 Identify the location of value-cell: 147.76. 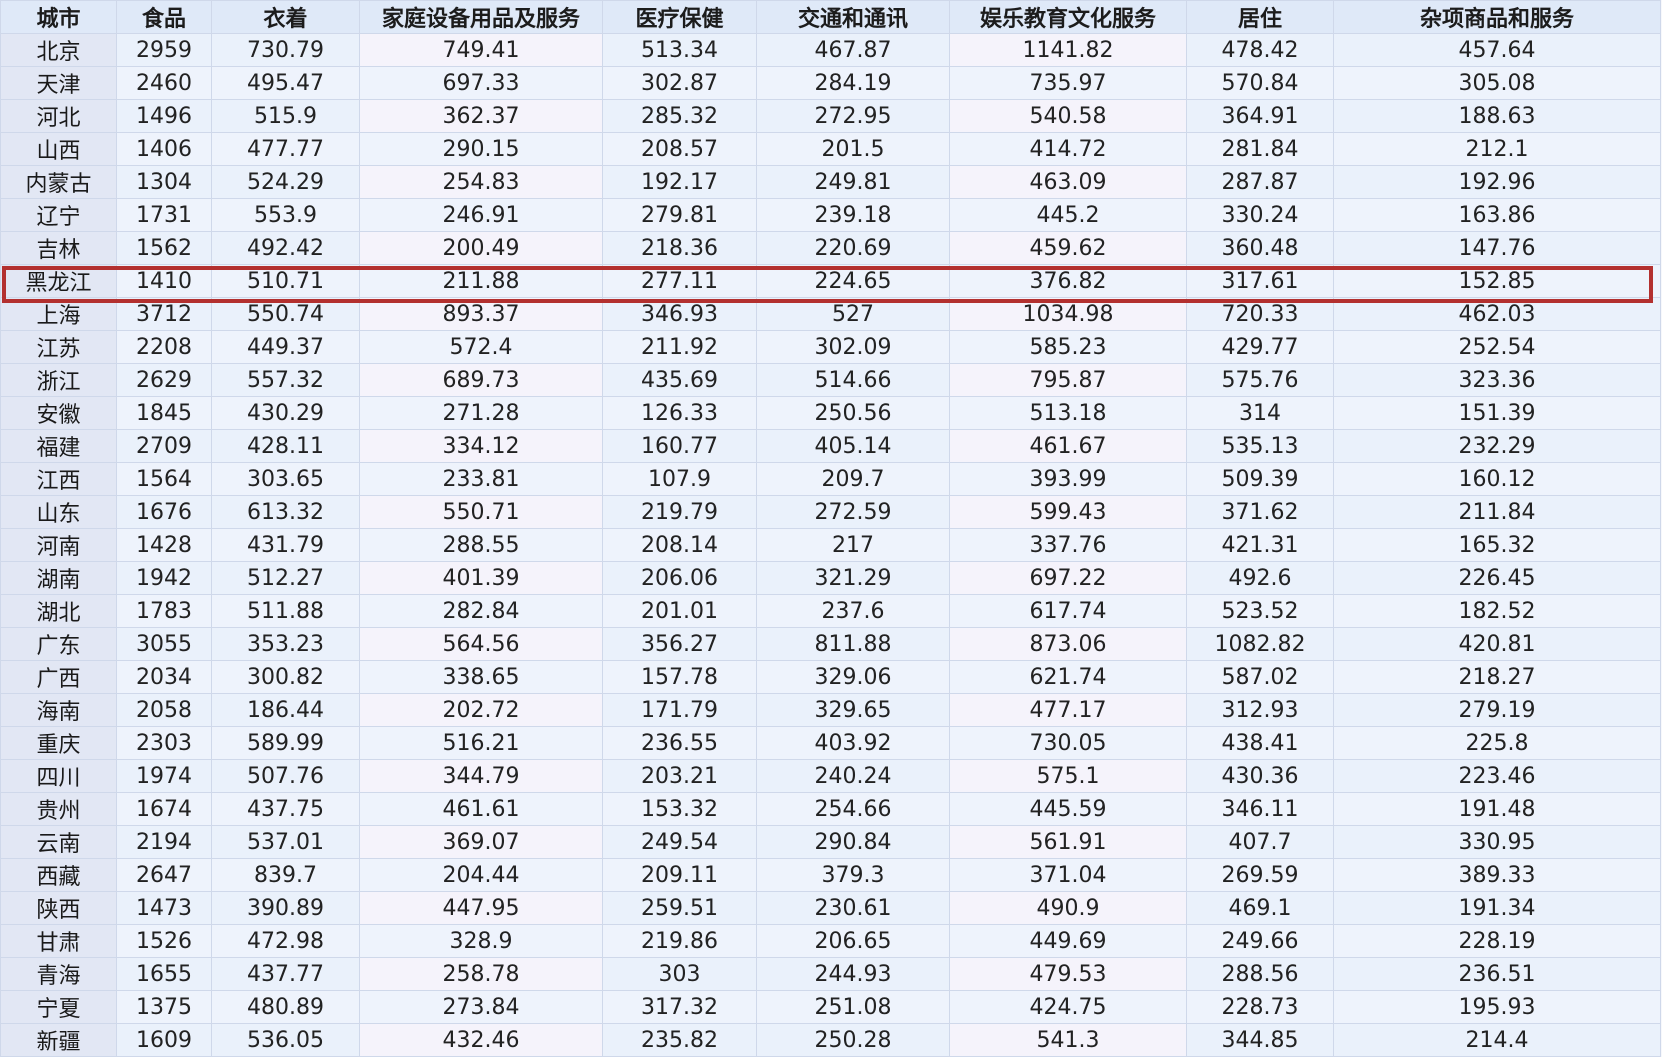
(1497, 248).